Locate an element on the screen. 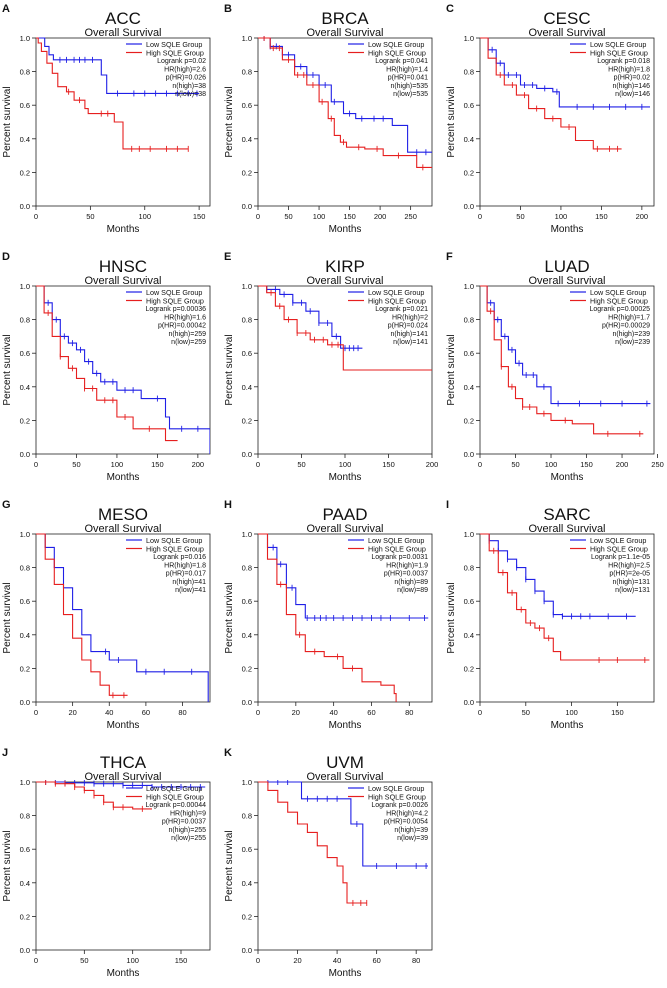 The height and width of the screenshot is (988, 667). stat-line: p(HR)=0.024 is located at coordinates (408, 326).